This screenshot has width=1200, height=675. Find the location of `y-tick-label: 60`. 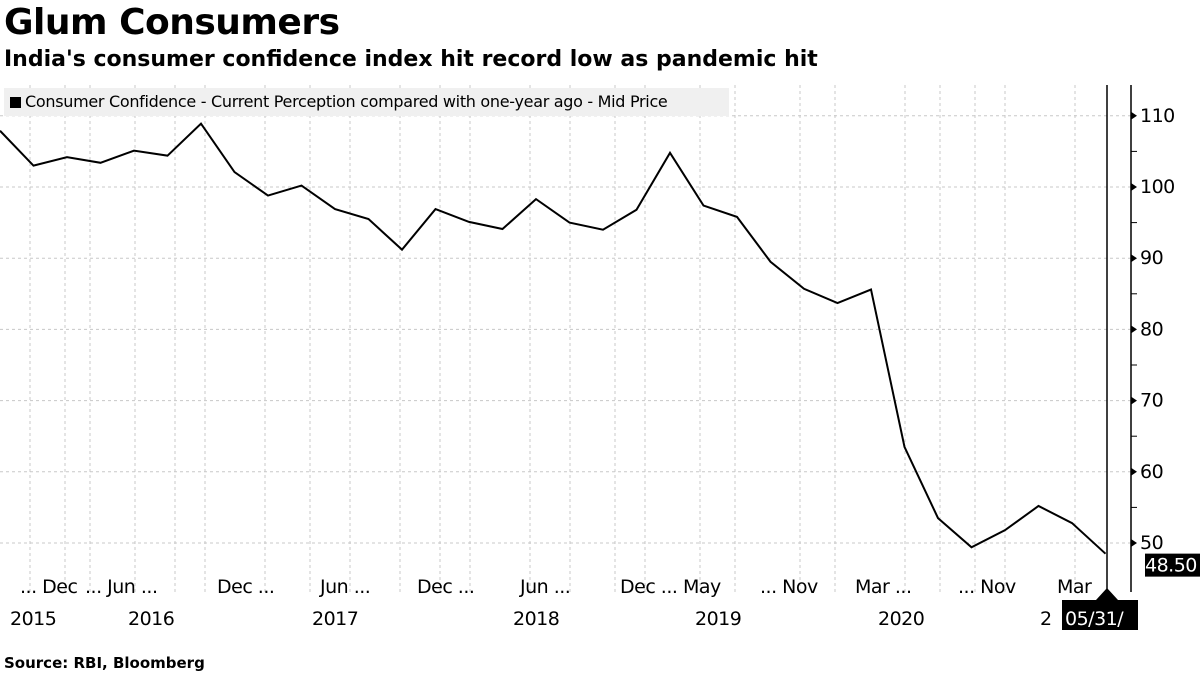

y-tick-label: 60 is located at coordinates (1151, 472).